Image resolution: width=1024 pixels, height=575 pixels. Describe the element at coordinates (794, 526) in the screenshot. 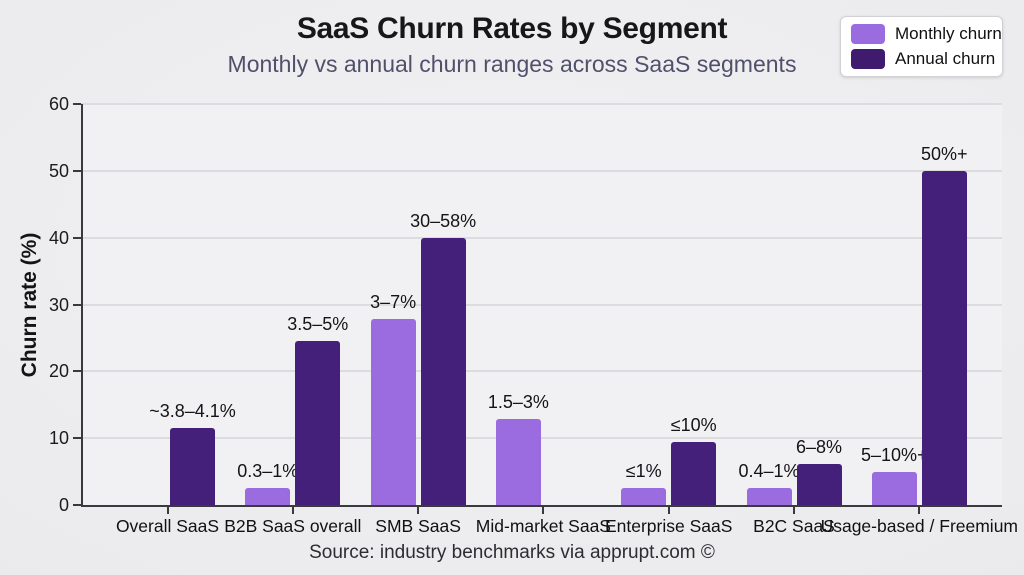

I see `x-tick-label-b2c-saas: B2C SaaS` at that location.